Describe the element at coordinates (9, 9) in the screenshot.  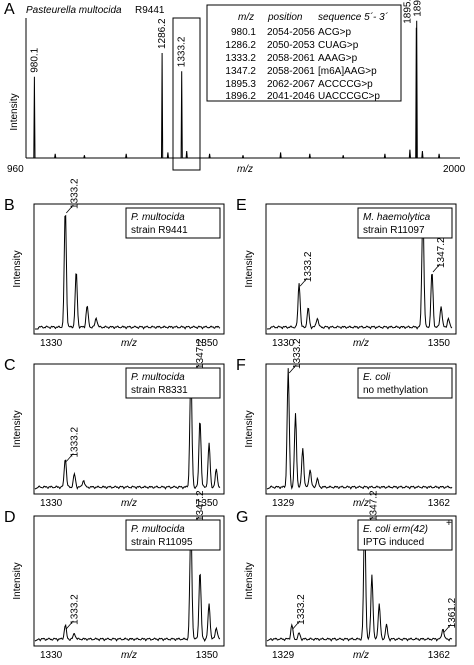
I see `panel-a-letter: A` at that location.